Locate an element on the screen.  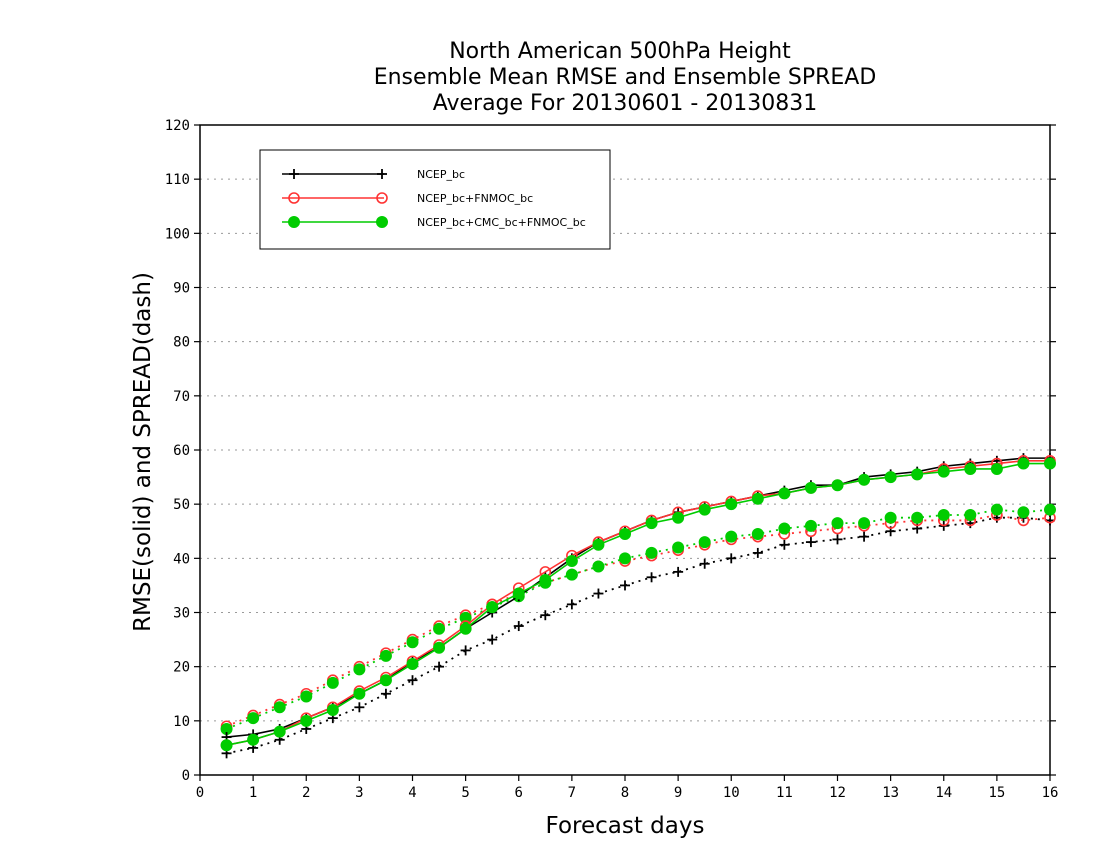
x-tick-label: 0 is located at coordinates (200, 793).